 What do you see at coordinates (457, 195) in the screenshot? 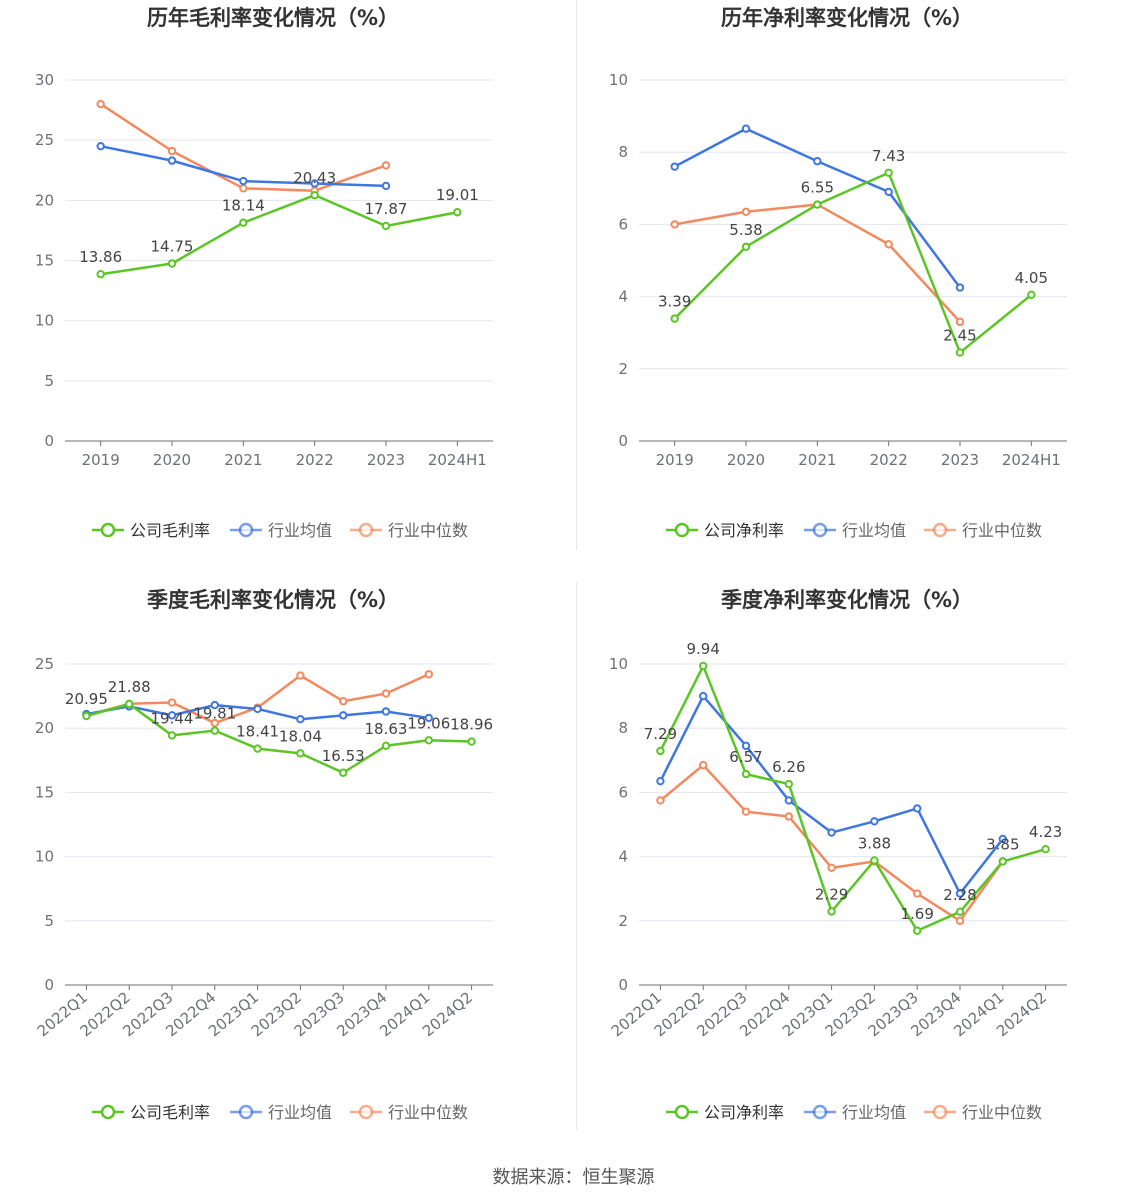
I see `data-label: 19.01` at bounding box center [457, 195].